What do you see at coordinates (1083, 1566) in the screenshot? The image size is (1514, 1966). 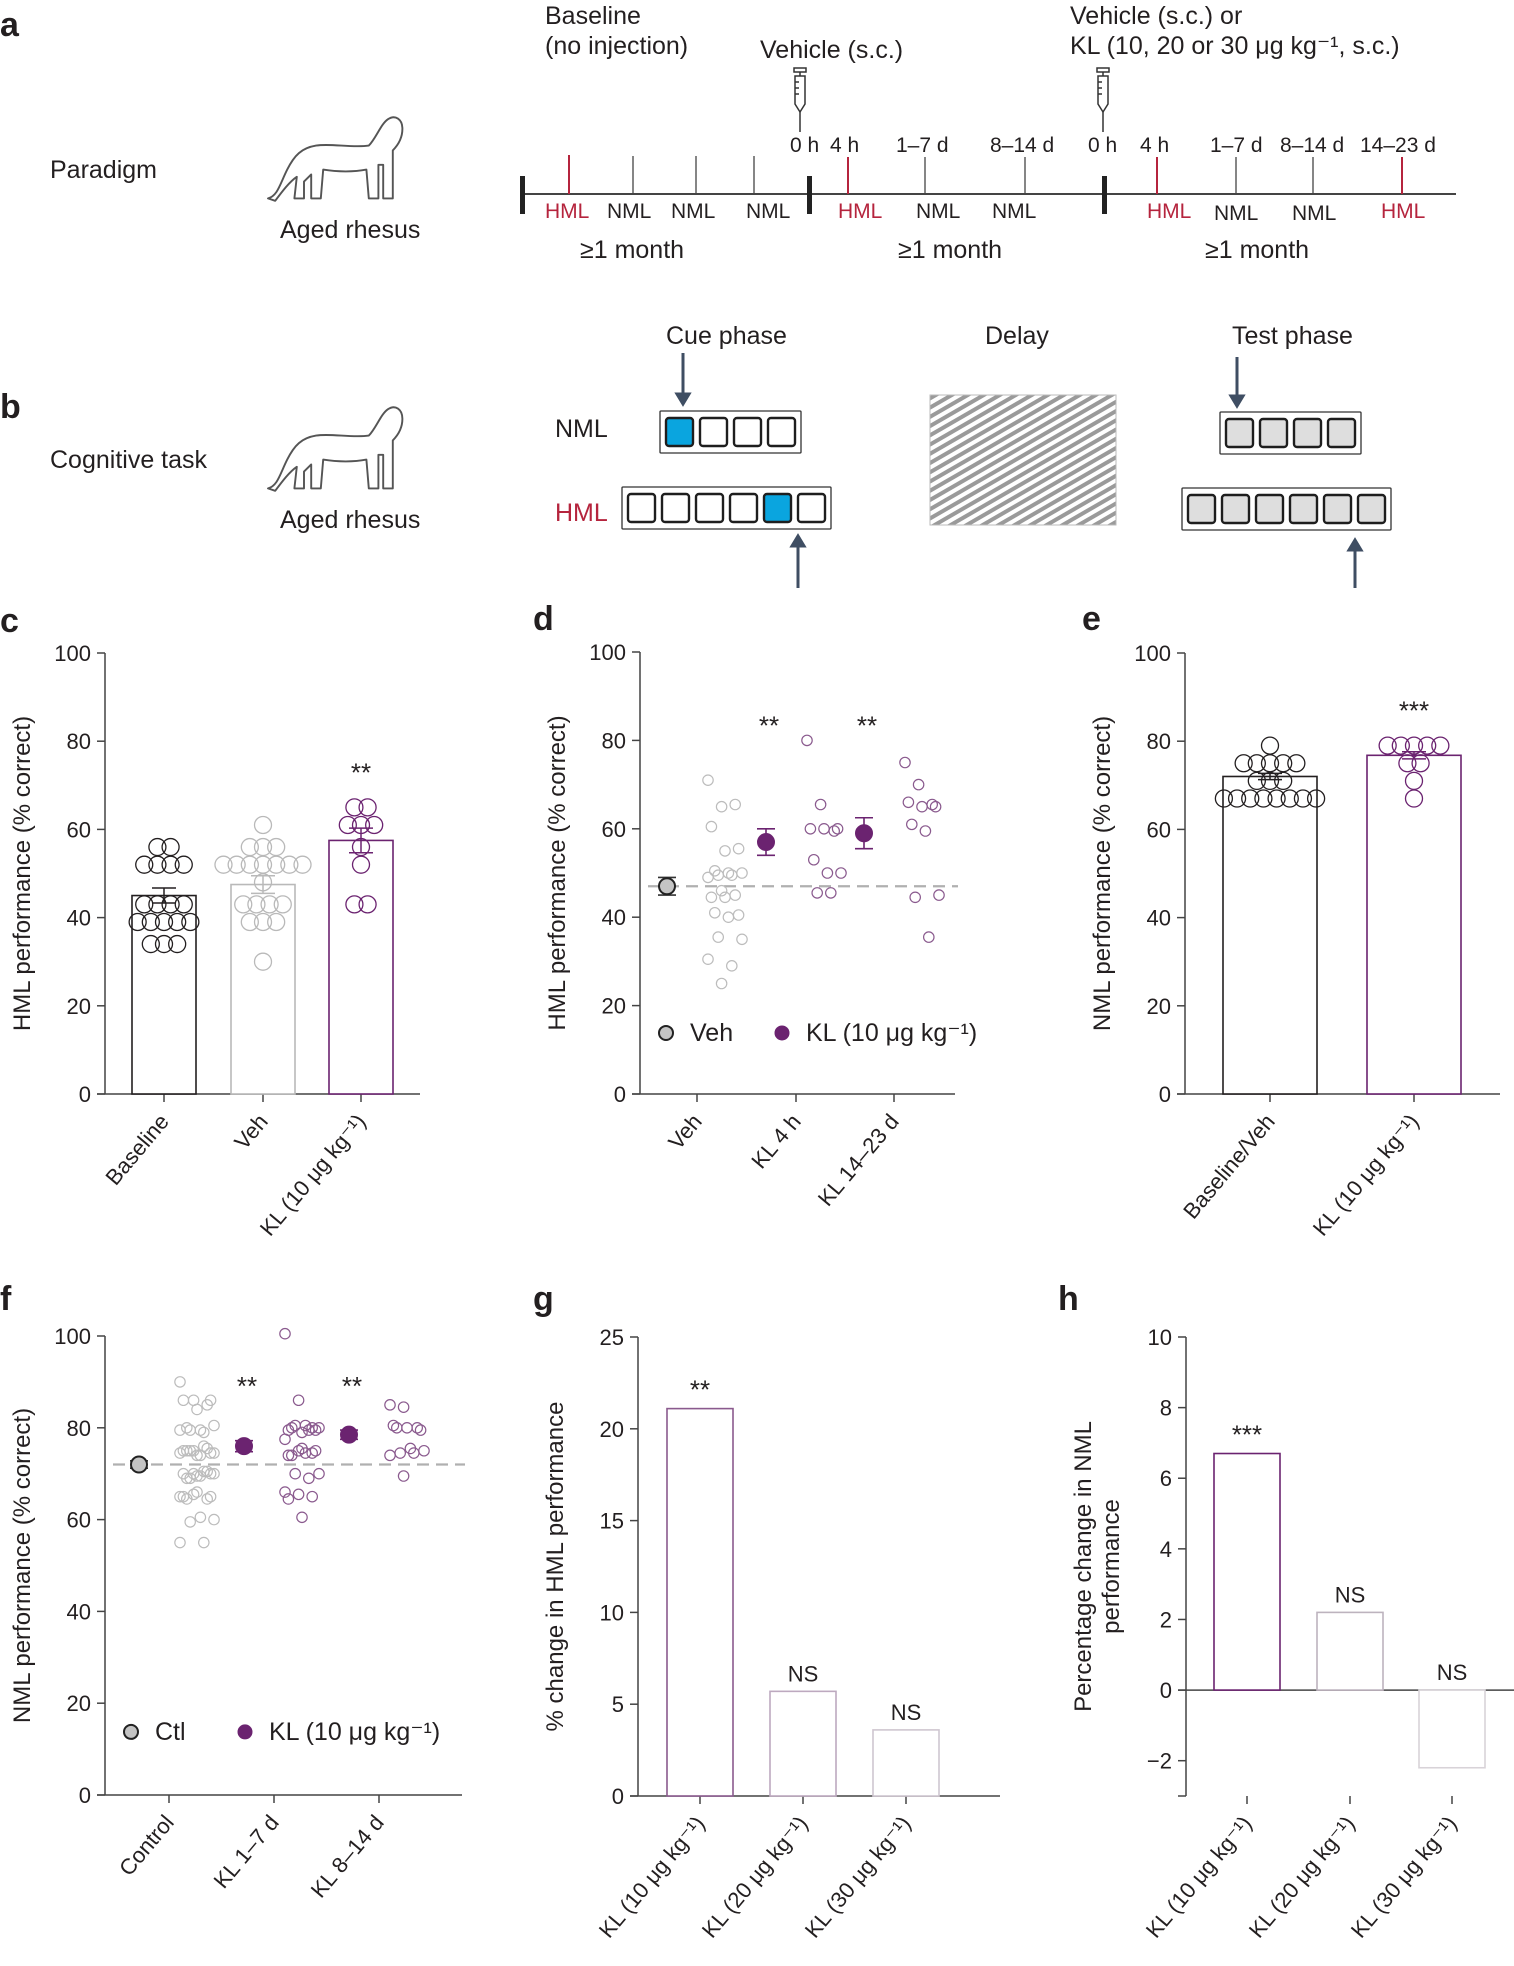 I see `y-axis-title-line1: Percentage change in NML` at bounding box center [1083, 1566].